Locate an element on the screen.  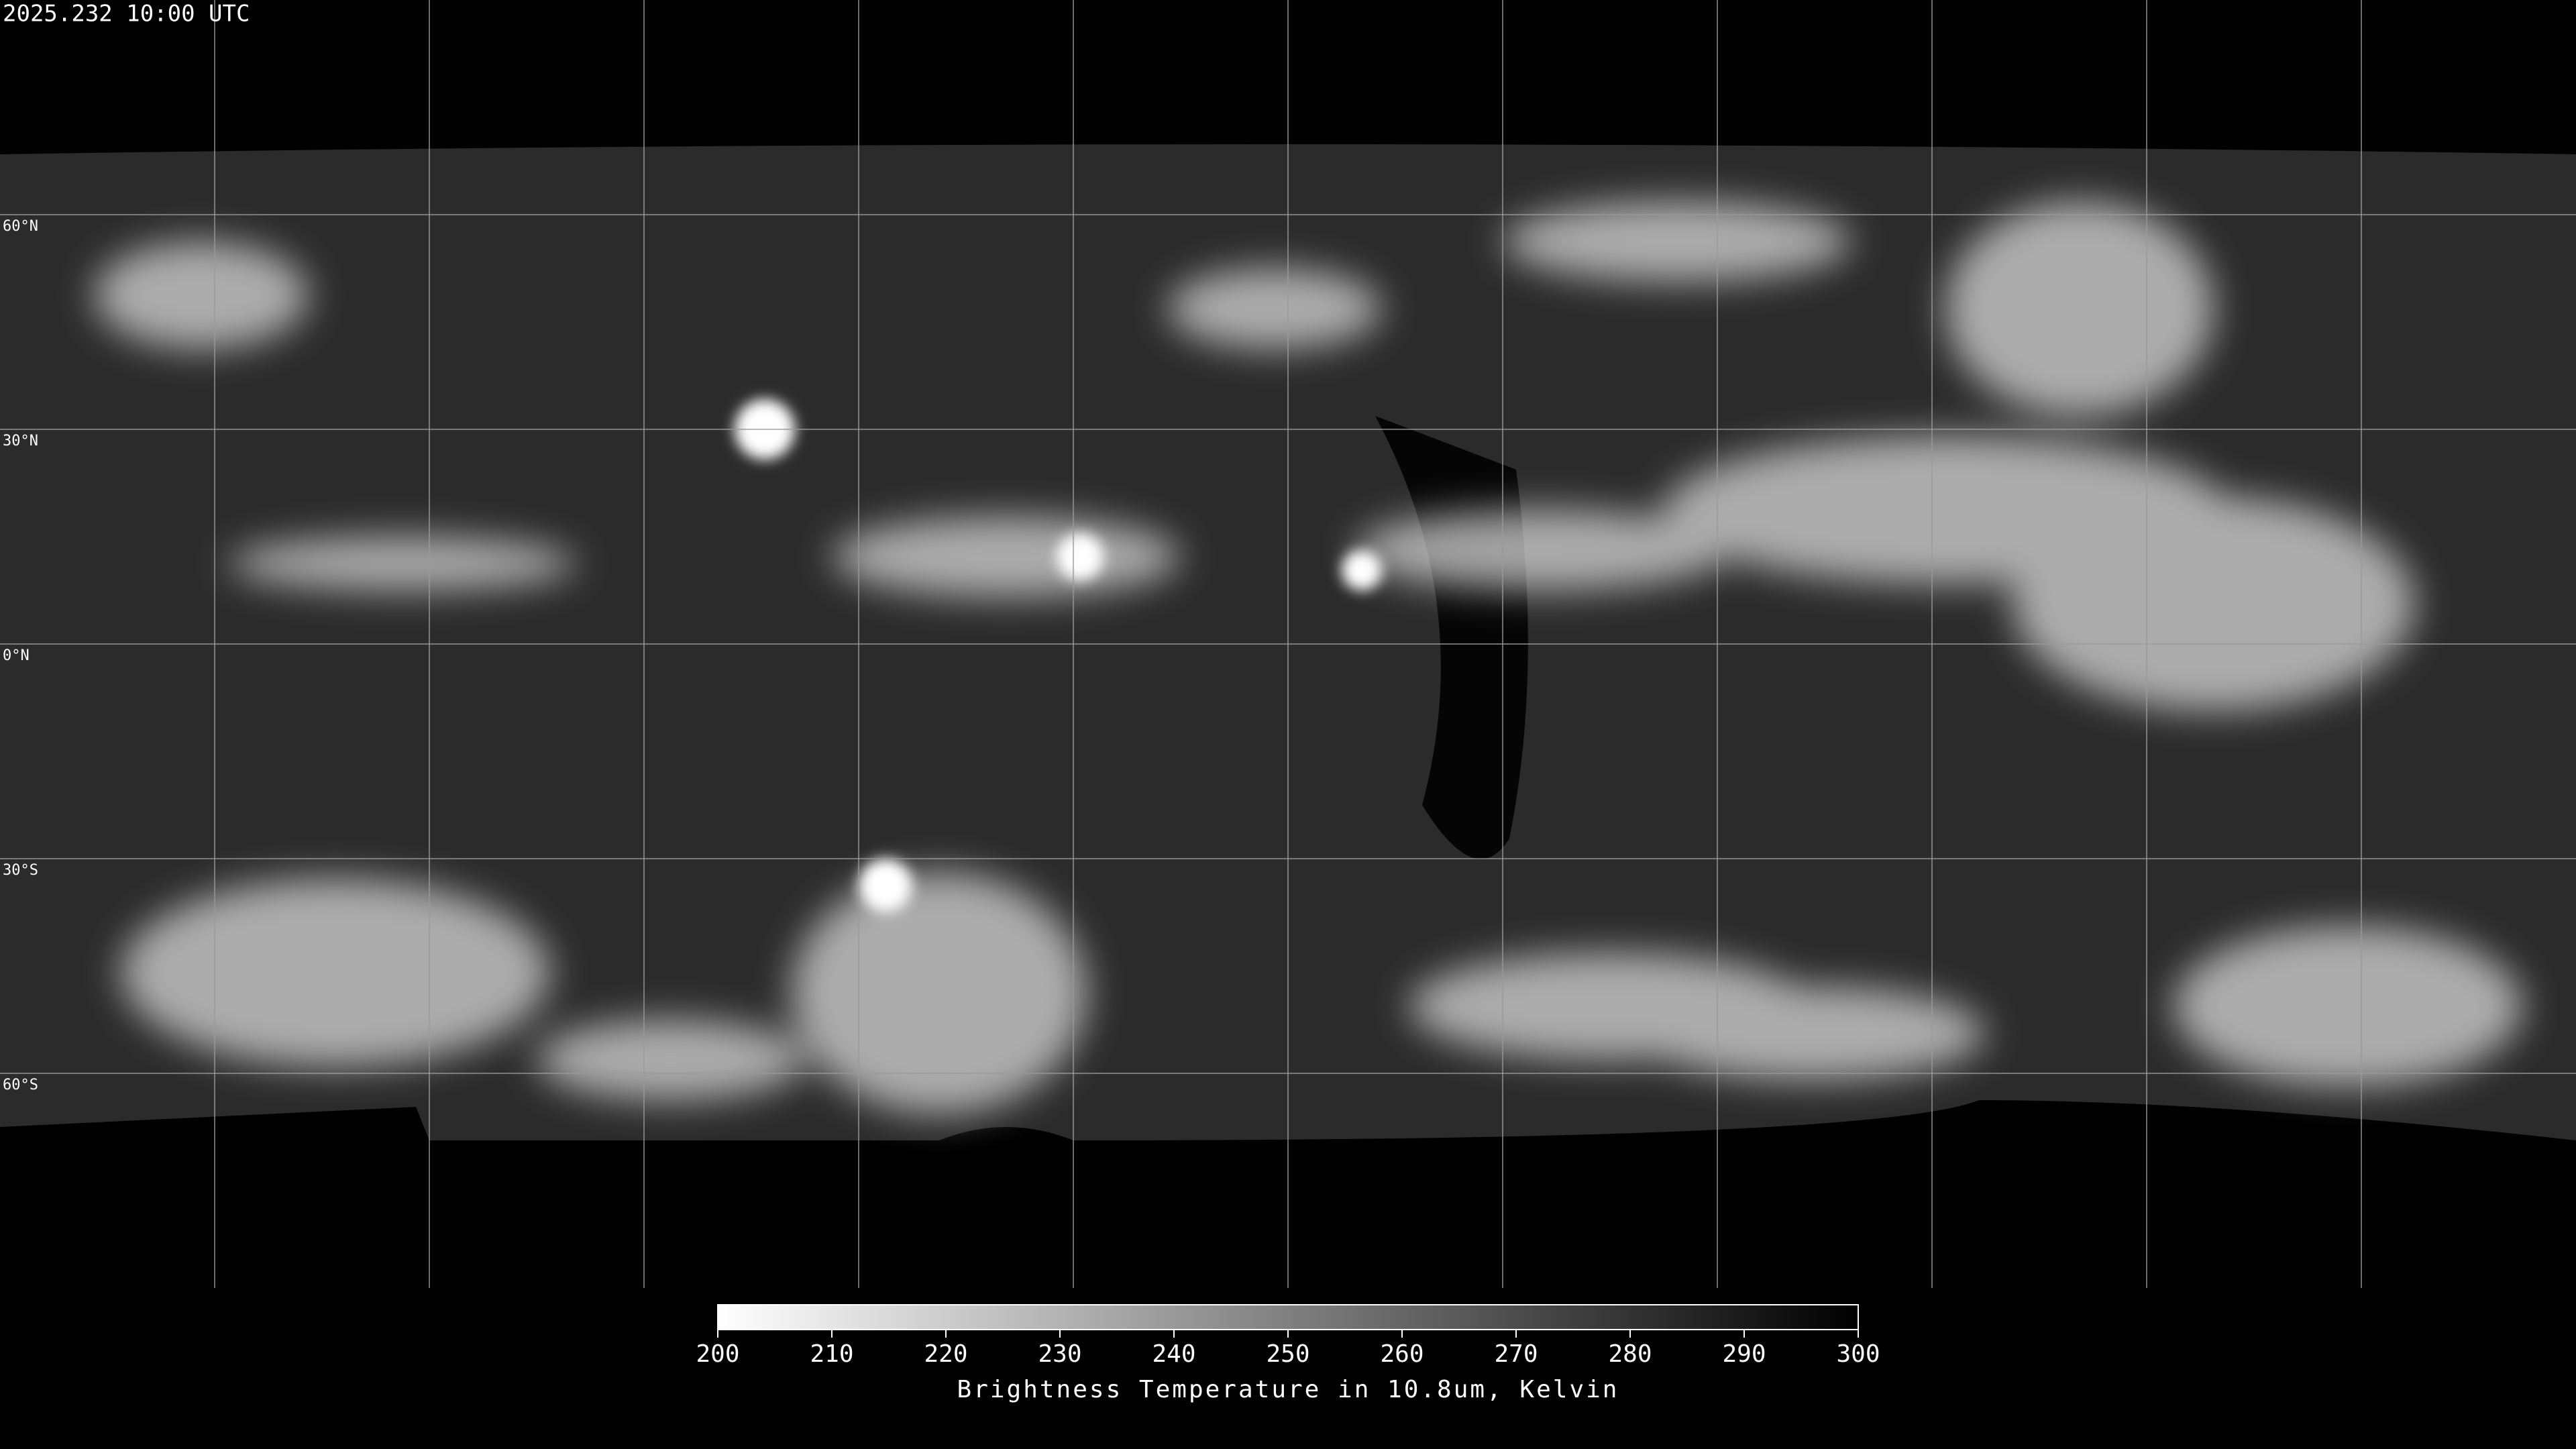
colorbar-tick-label: 280 is located at coordinates (1630, 1354).